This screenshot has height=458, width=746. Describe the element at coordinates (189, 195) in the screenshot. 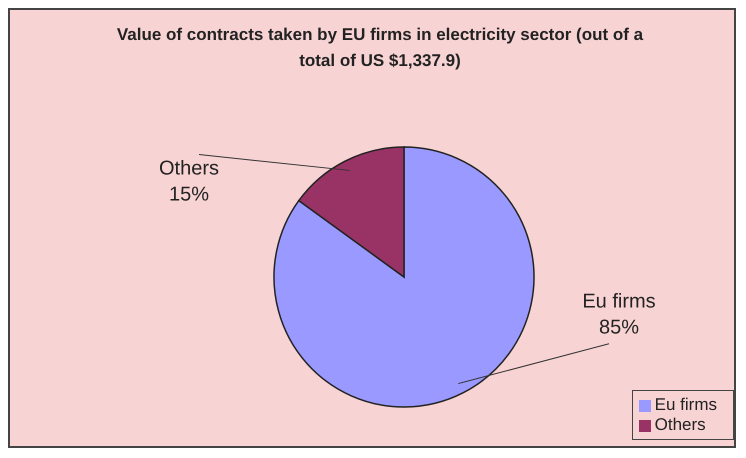

I see `data-label: 15%` at that location.